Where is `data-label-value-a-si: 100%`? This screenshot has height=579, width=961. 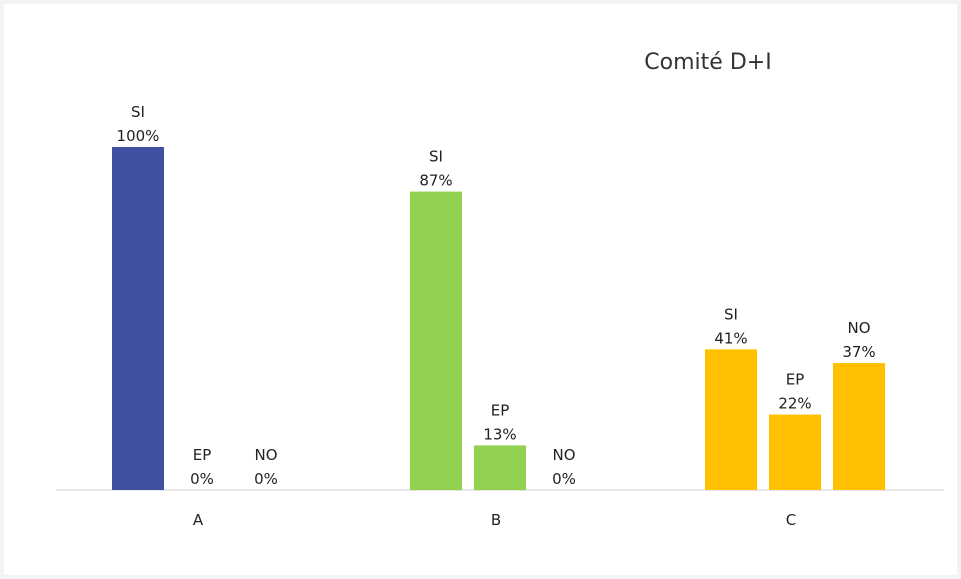 data-label-value-a-si: 100% is located at coordinates (138, 136).